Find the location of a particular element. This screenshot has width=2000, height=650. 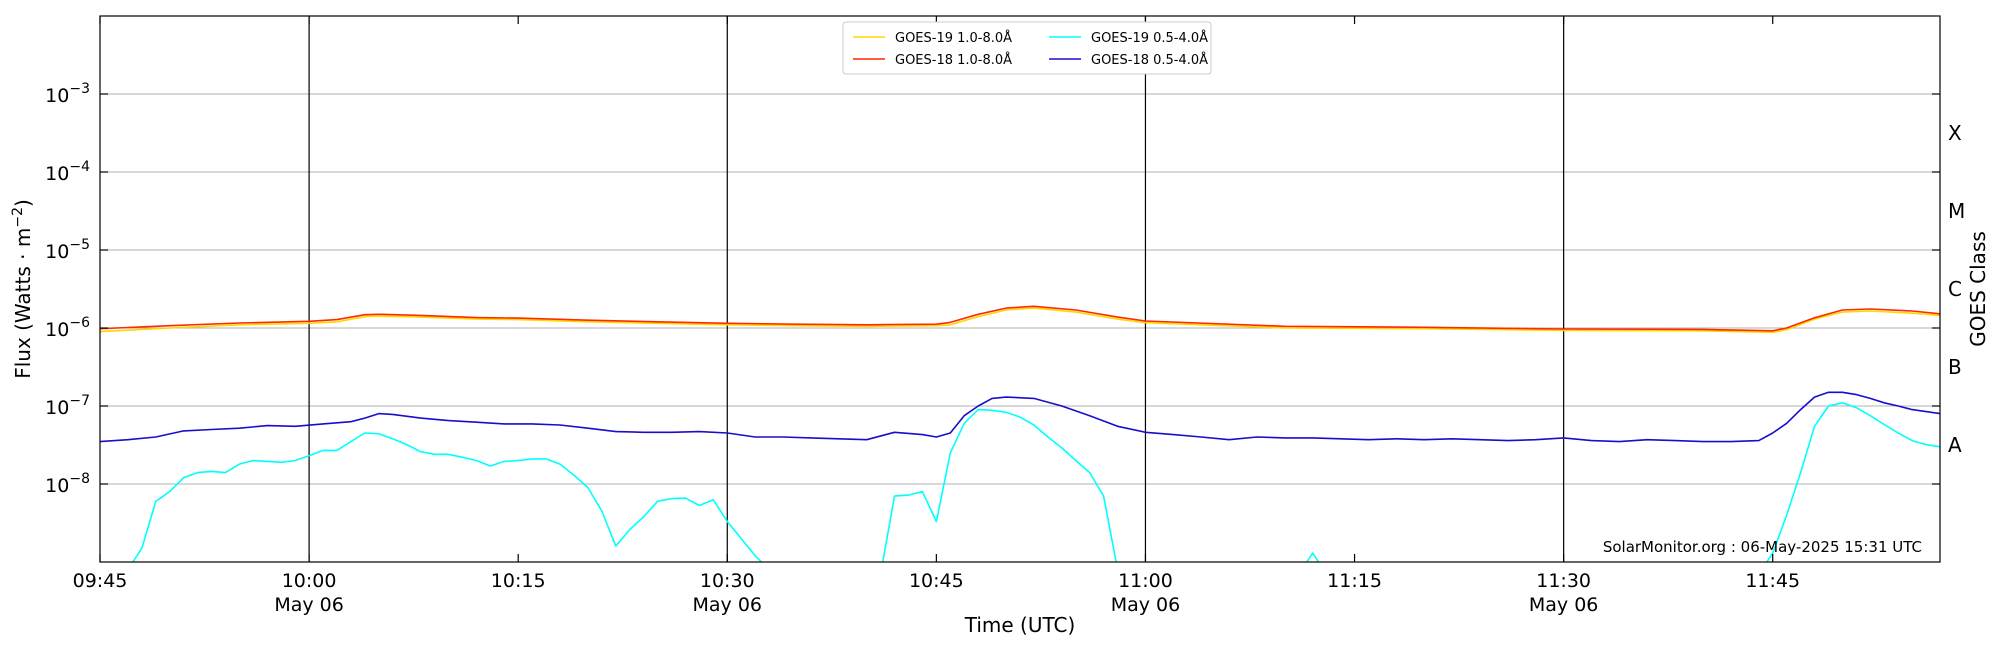

goes-class-b: B is located at coordinates (1955, 367).